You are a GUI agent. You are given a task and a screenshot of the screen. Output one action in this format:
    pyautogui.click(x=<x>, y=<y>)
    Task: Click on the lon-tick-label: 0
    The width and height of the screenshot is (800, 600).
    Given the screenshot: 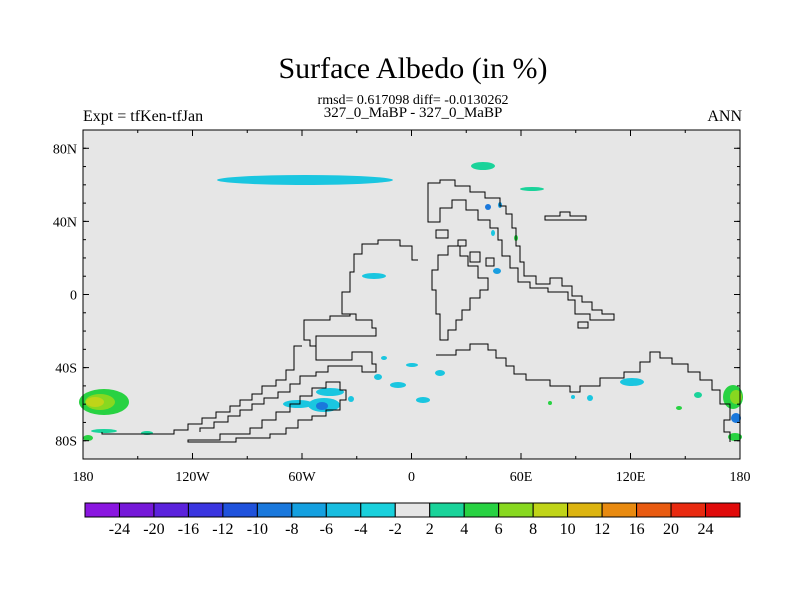 What is the action you would take?
    pyautogui.click(x=411, y=477)
    